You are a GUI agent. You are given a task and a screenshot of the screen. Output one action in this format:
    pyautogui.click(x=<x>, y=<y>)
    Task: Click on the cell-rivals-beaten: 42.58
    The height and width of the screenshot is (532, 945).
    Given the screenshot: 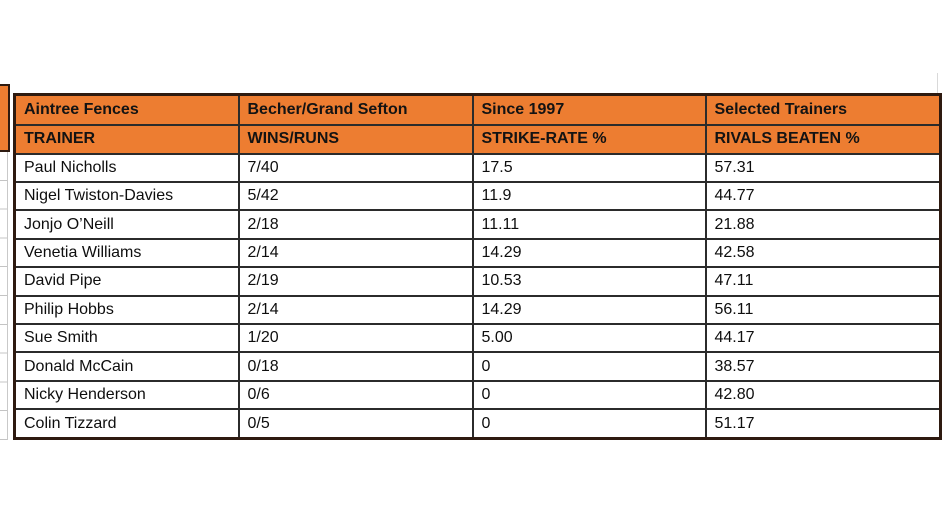 What is the action you would take?
    pyautogui.click(x=823, y=253)
    